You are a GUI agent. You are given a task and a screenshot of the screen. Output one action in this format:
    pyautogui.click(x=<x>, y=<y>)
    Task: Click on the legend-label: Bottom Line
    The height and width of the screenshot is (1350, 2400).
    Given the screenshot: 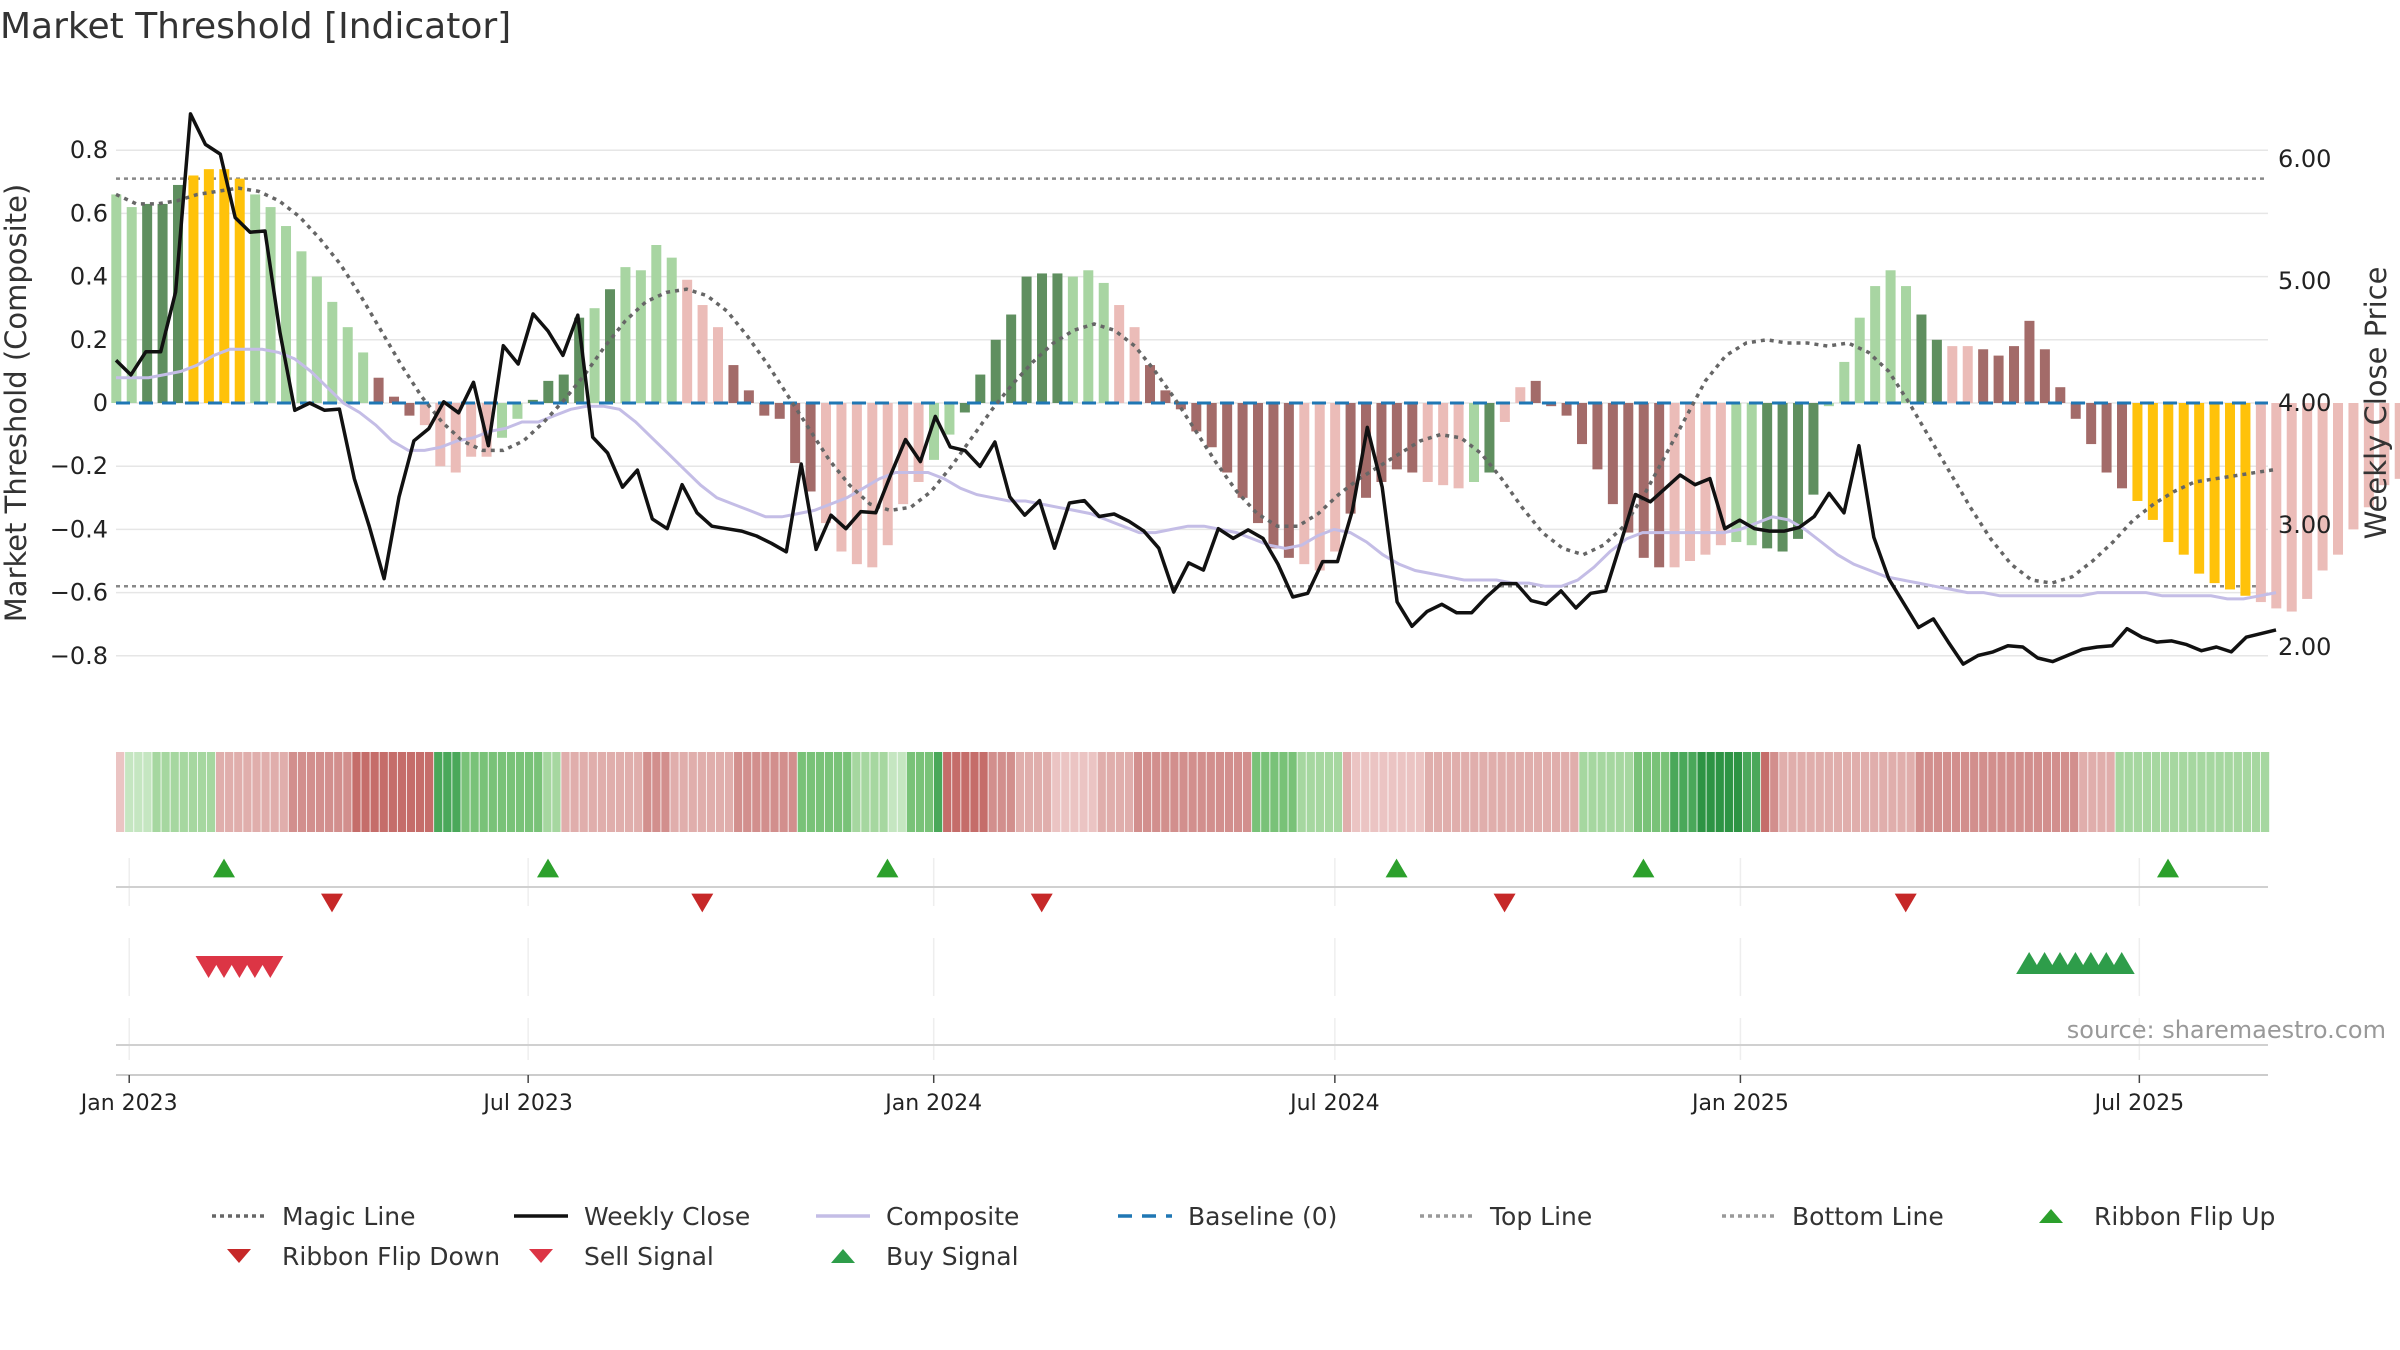 What is the action you would take?
    pyautogui.click(x=1868, y=1216)
    